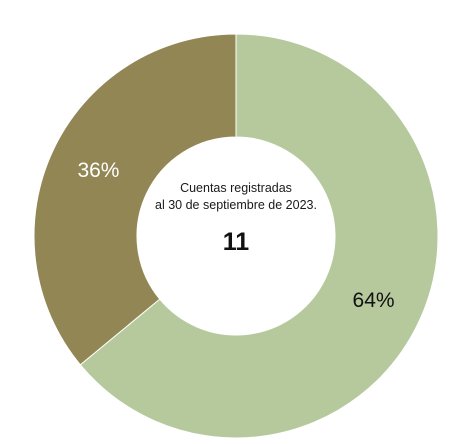 The width and height of the screenshot is (453, 444). Describe the element at coordinates (236, 242) in the screenshot. I see `center-value: 11` at that location.